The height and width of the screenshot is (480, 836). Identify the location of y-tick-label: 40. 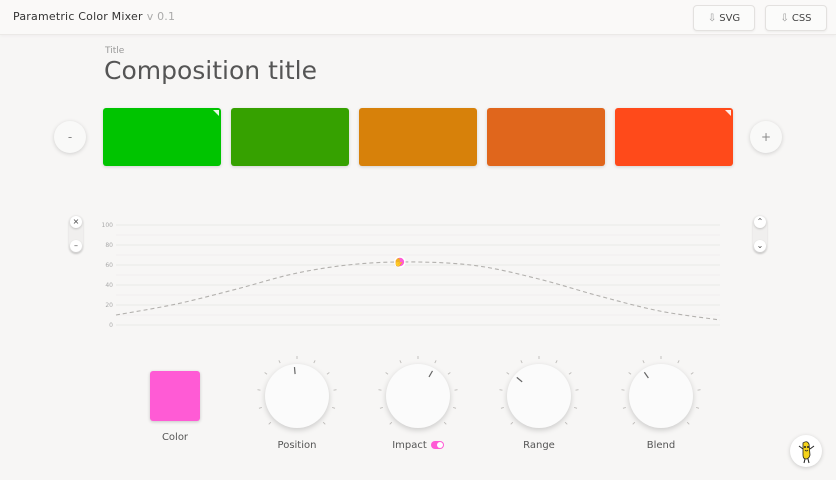
(109, 285).